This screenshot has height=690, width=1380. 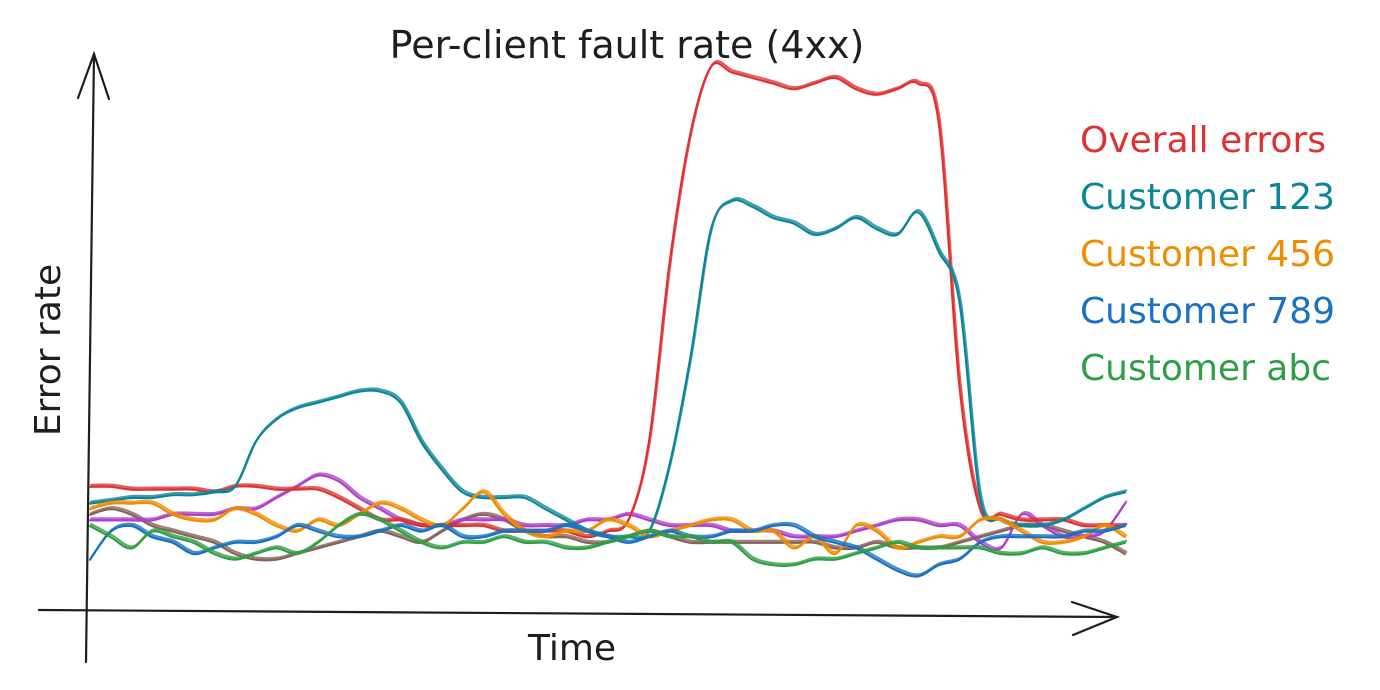 What do you see at coordinates (578, 613) in the screenshot?
I see `x-axis-line` at bounding box center [578, 613].